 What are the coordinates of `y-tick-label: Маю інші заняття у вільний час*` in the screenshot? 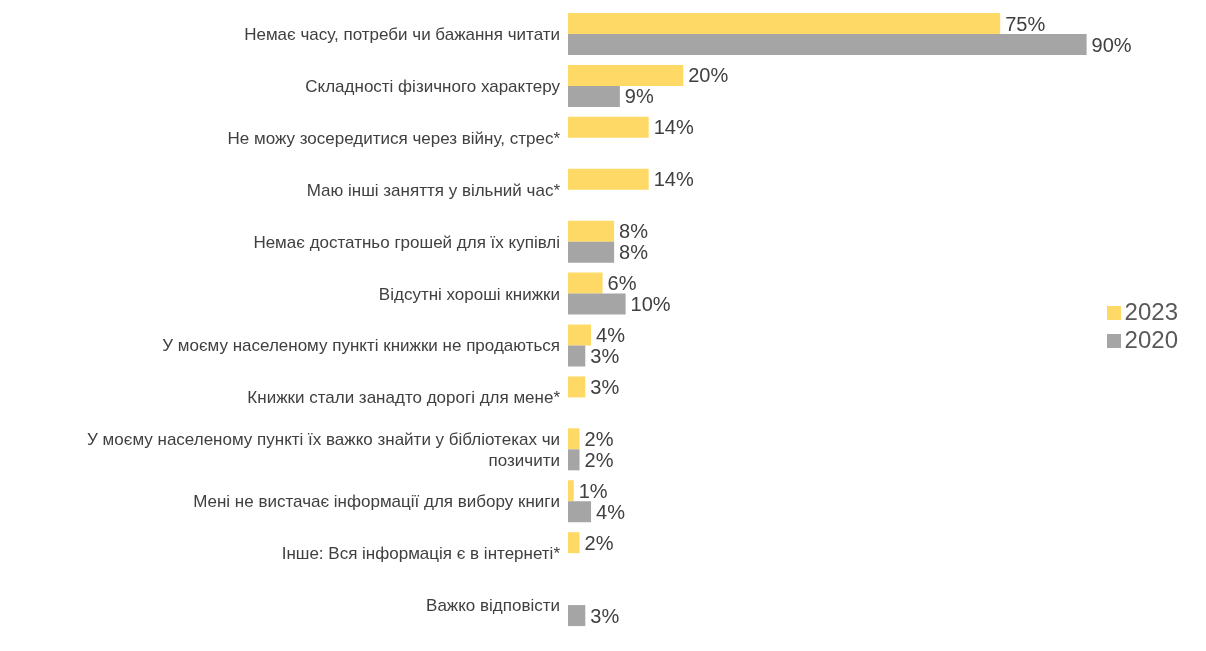 It's located at (433, 190).